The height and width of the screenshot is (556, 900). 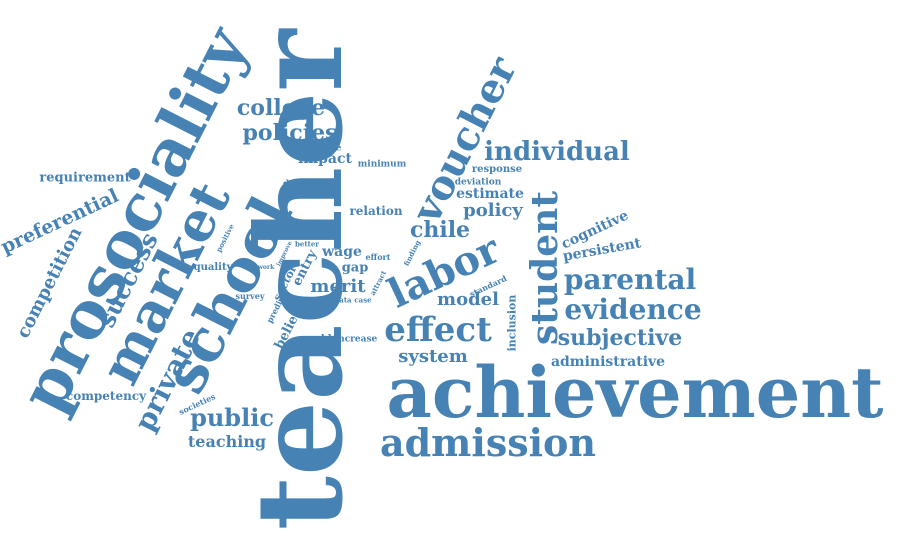 I want to click on word-competency: competency, so click(x=106, y=396).